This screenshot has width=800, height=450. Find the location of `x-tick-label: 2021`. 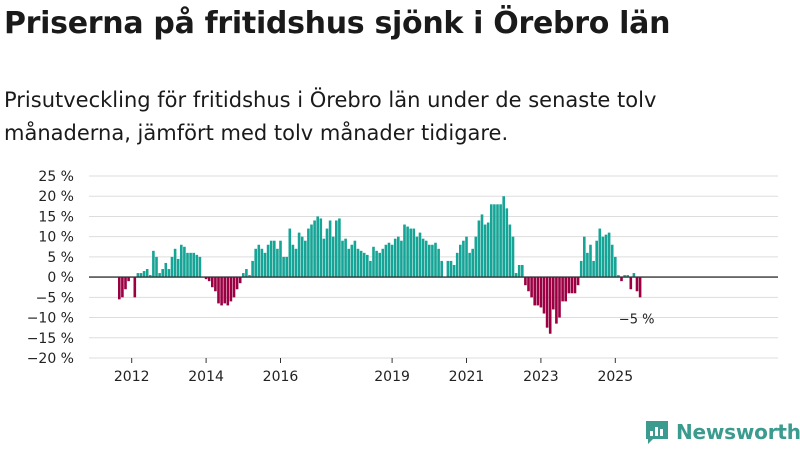

x-tick-label: 2021 is located at coordinates (467, 377).